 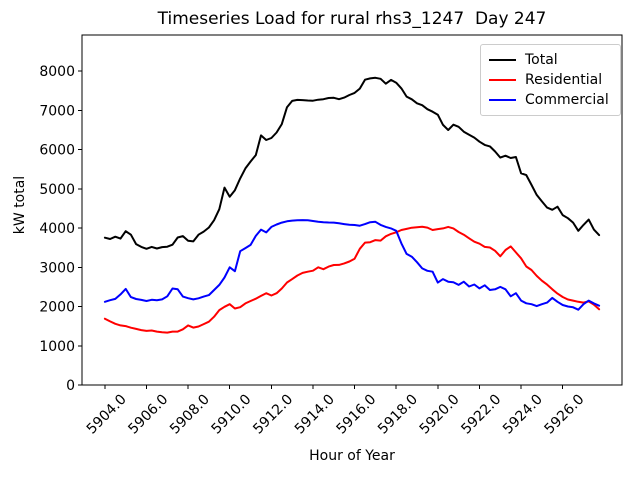 I want to click on svg-text: 1000, so click(x=57, y=347).